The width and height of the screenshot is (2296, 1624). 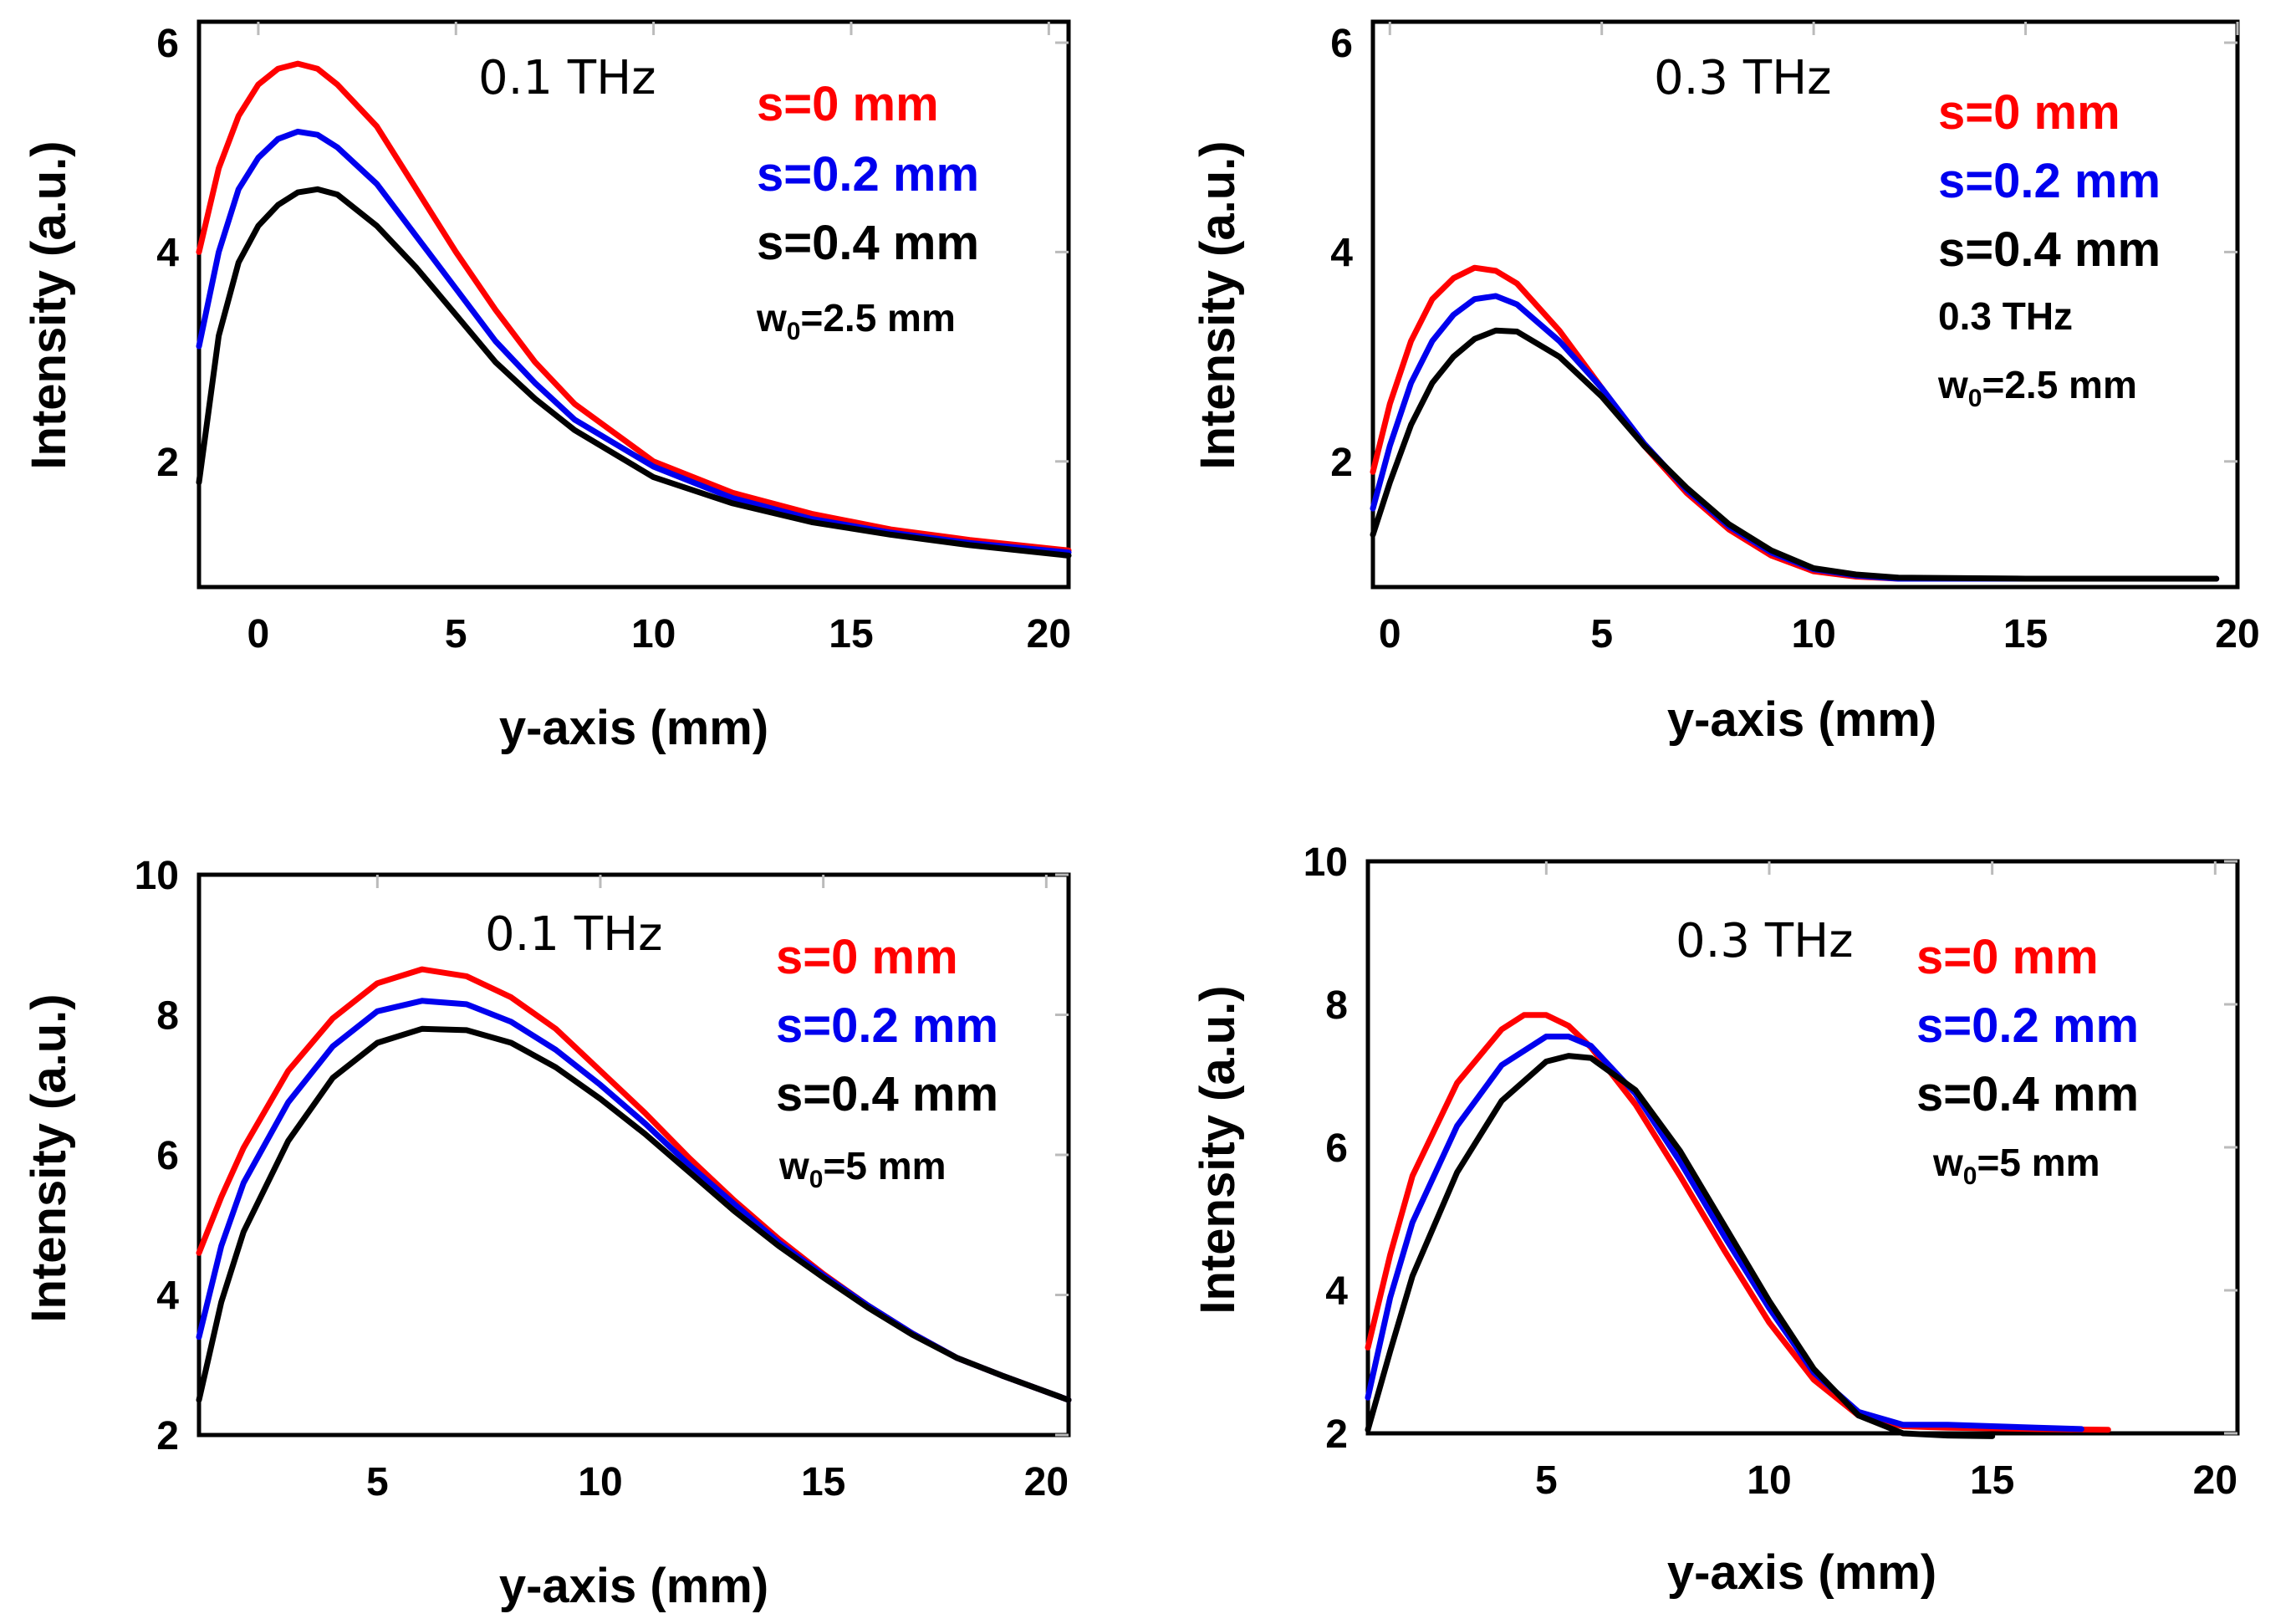 I want to click on frequency-note: 0.3 THz, so click(x=2005, y=316).